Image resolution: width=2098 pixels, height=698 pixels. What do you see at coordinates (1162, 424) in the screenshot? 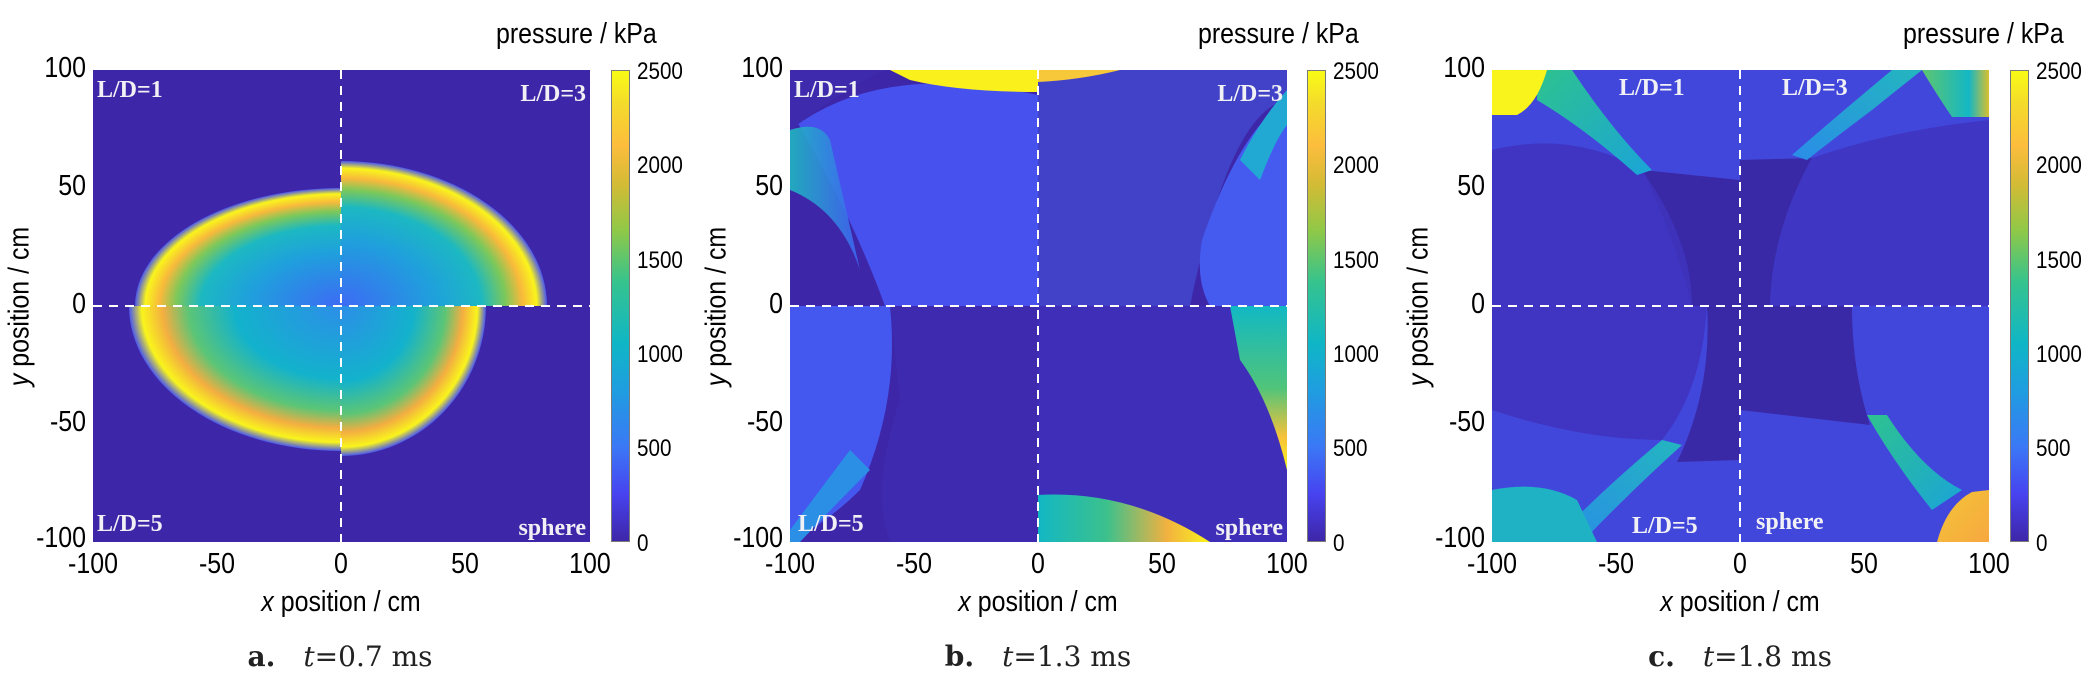
I see `reflected-region-b-sphere` at bounding box center [1162, 424].